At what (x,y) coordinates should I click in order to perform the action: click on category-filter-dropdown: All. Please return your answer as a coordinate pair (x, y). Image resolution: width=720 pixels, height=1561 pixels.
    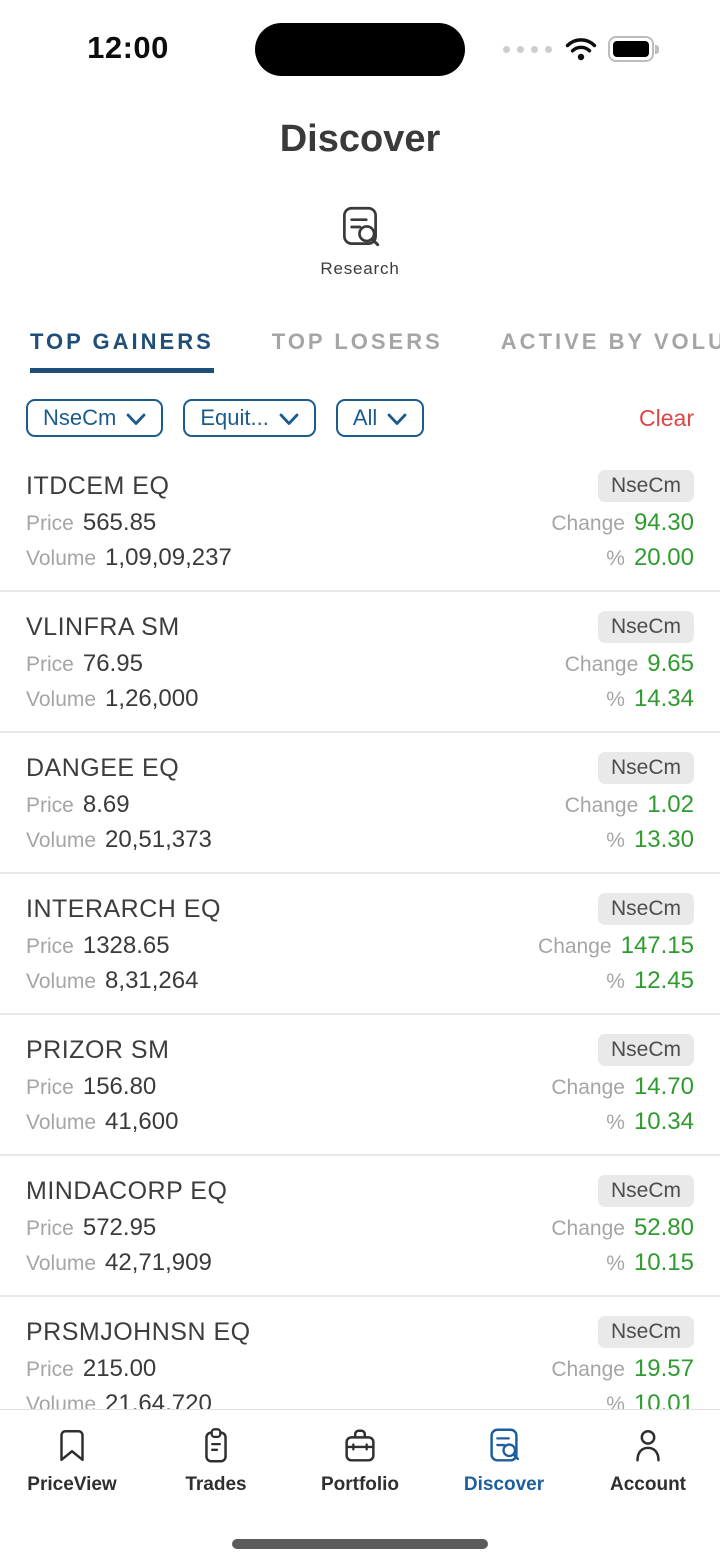
    Looking at the image, I should click on (380, 418).